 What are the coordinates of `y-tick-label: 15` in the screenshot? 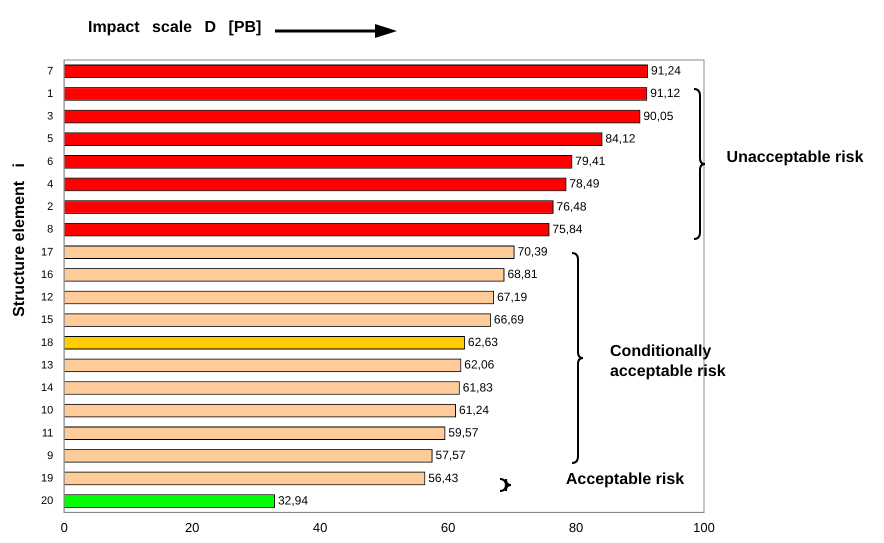 It's located at (47, 320).